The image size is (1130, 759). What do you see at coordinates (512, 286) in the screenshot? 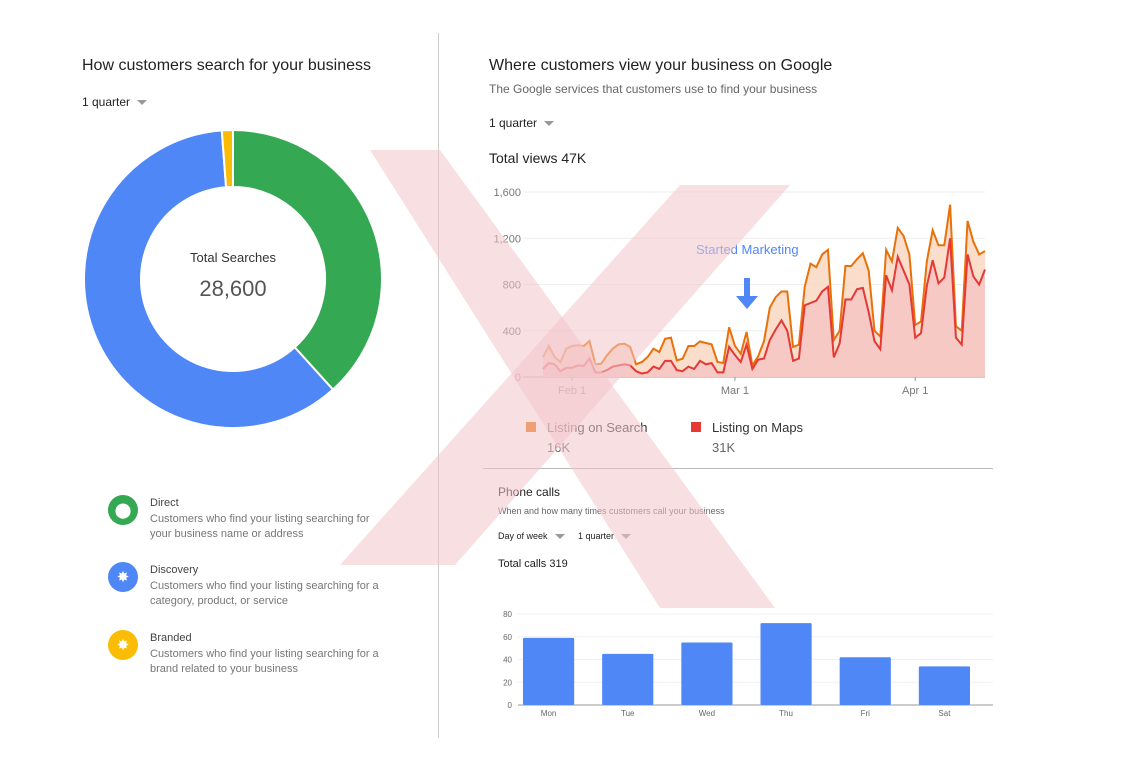
I see `y-tick-label: 800` at bounding box center [512, 286].